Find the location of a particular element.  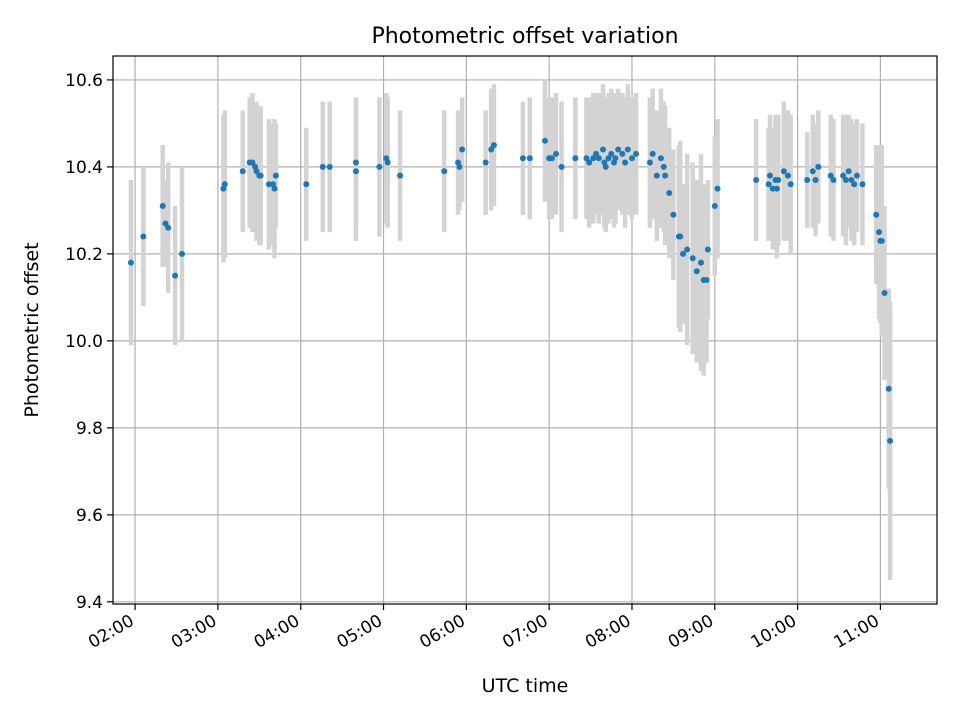

x-tick-label: 06:00 is located at coordinates (442, 632).